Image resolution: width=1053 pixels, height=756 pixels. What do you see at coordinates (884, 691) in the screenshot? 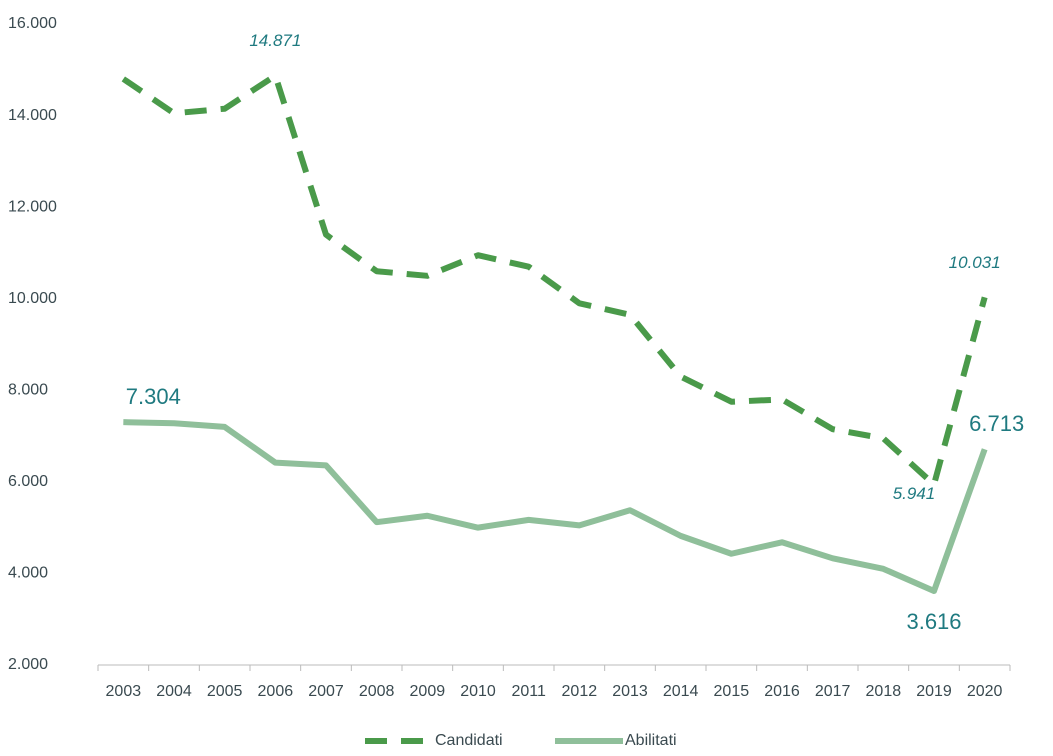
I see `x-tick-label: 2018` at bounding box center [884, 691].